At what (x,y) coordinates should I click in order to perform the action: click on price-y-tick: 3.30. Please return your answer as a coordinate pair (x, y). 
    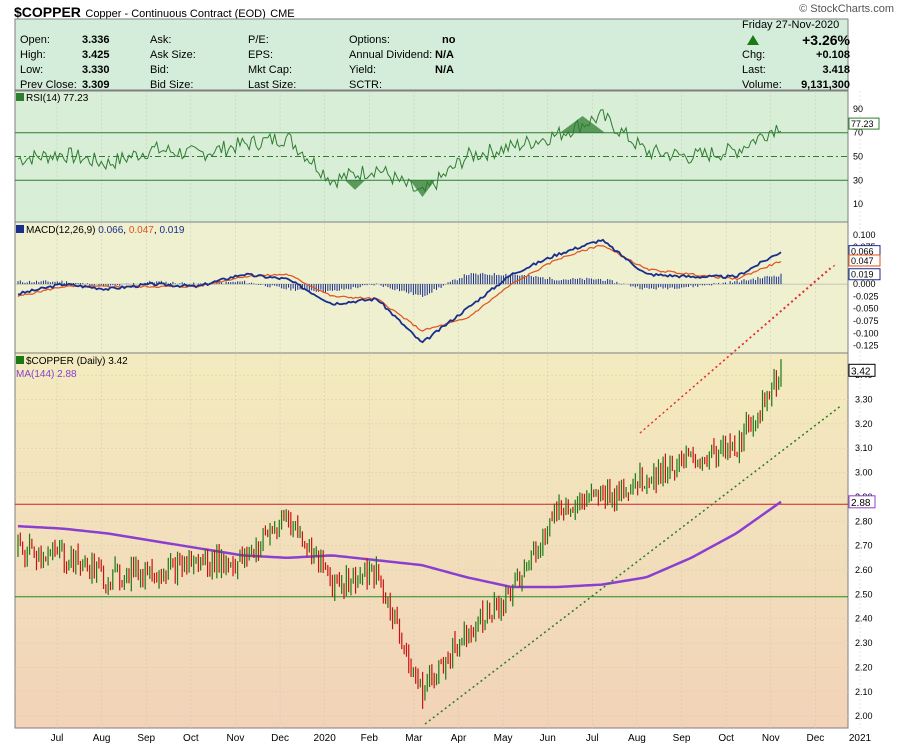
    Looking at the image, I should click on (864, 400).